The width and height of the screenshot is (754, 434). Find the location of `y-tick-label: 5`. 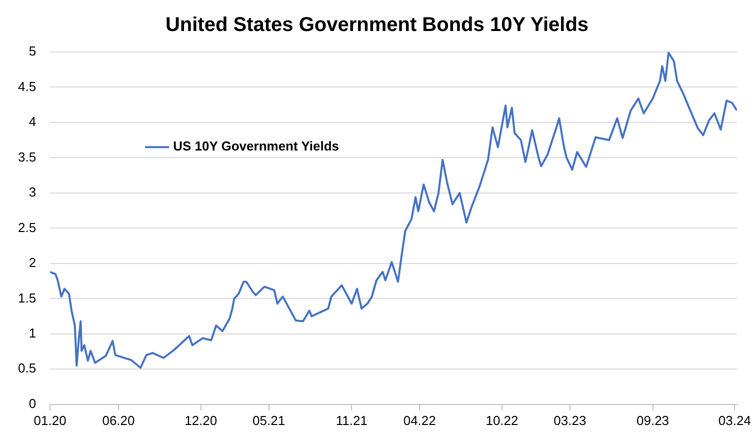

y-tick-label: 5 is located at coordinates (32, 51).